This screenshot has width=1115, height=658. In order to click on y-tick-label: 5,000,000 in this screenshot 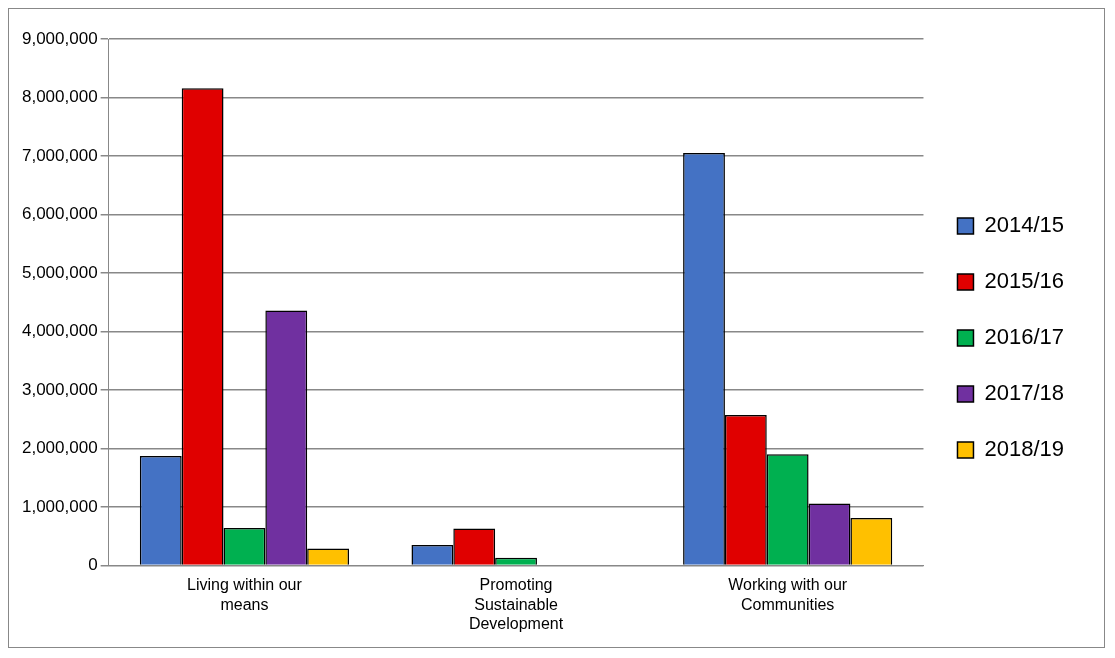, I will do `click(59, 272)`.